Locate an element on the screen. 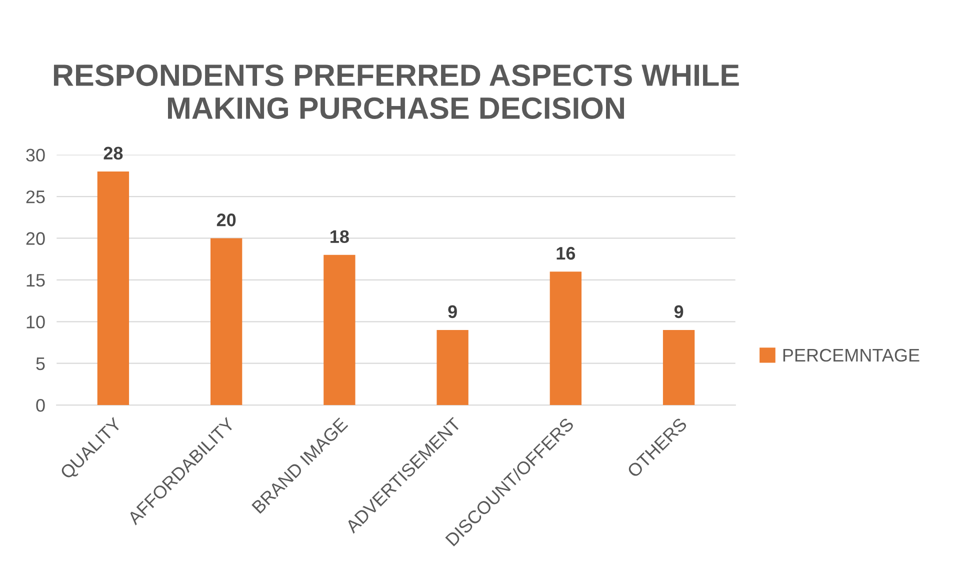 The image size is (960, 582). chart-title: RESPONDENTS PREFERRED ASPECTS WHILE MAKING PURCHASE DECISION is located at coordinates (396, 91).